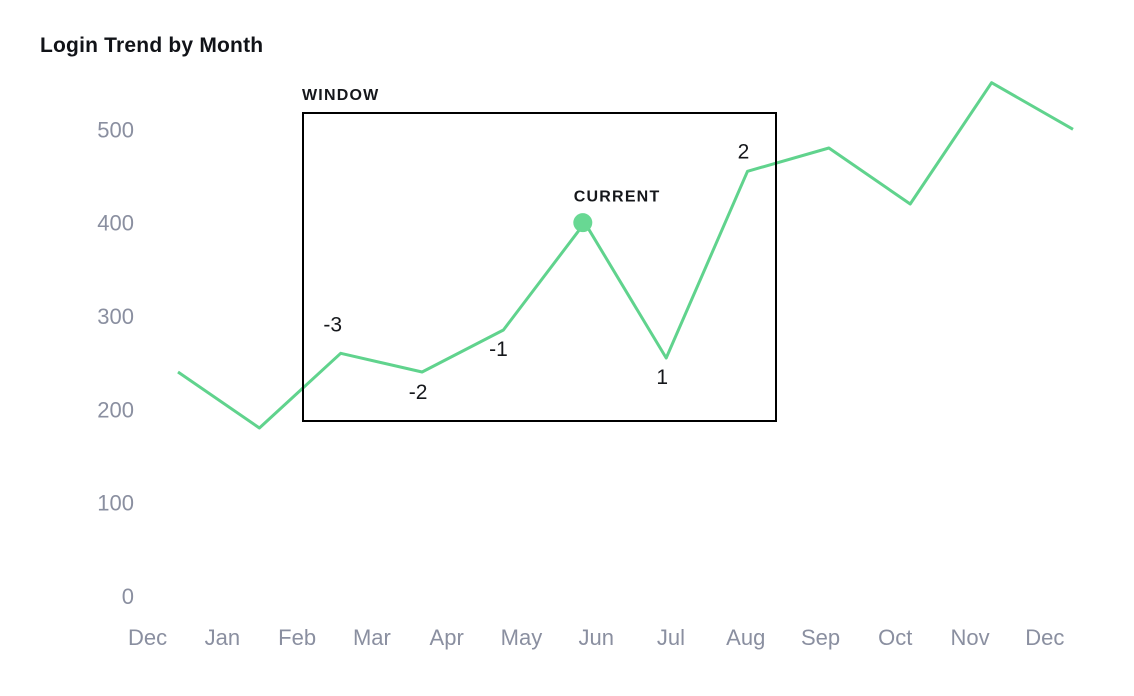  What do you see at coordinates (115, 129) in the screenshot?
I see `y-axis-tick-label: 500` at bounding box center [115, 129].